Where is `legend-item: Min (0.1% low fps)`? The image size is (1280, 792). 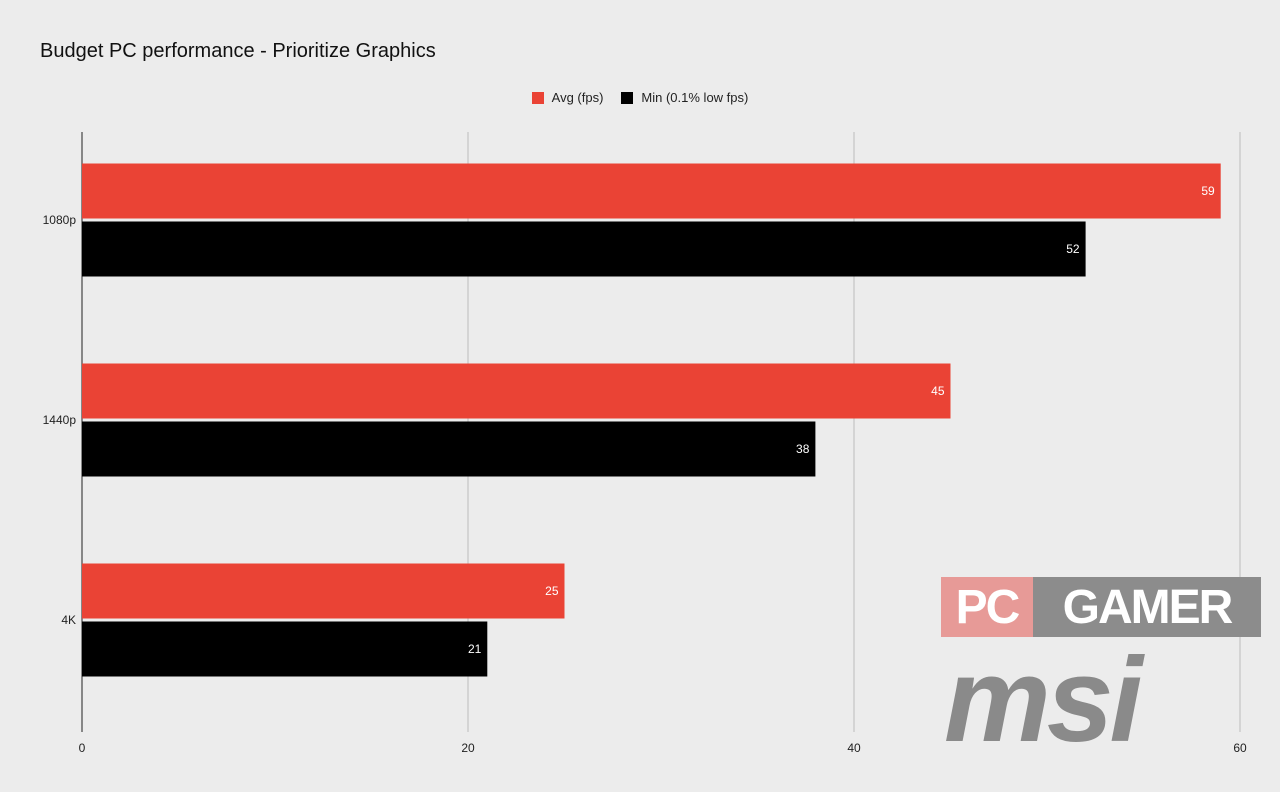 legend-item: Min (0.1% low fps) is located at coordinates (684, 97).